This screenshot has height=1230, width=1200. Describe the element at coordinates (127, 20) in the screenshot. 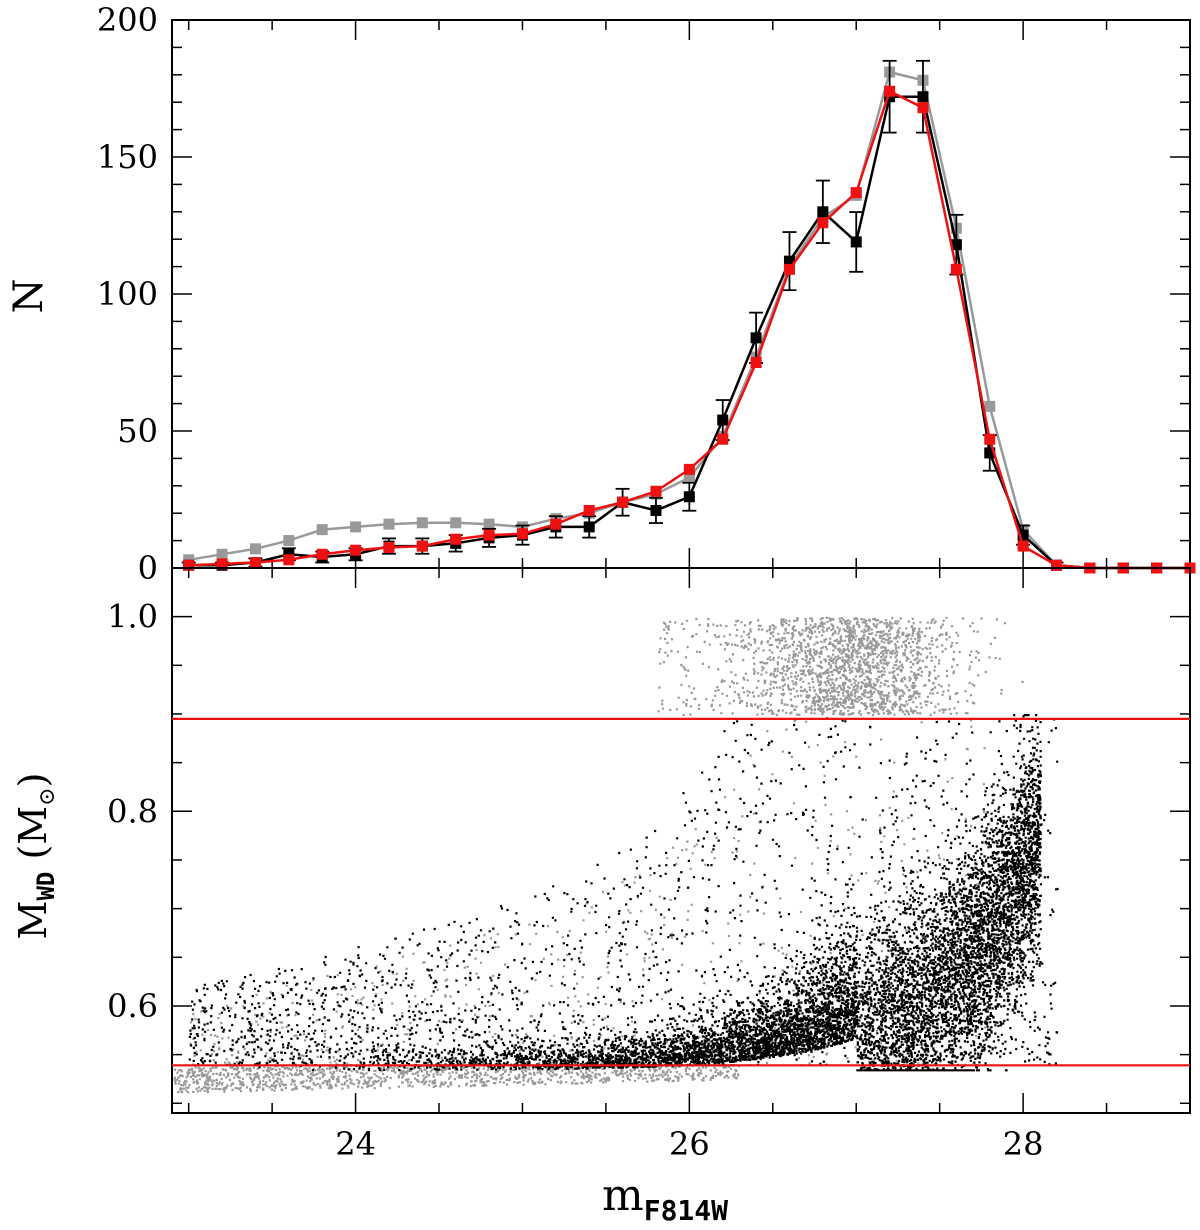

I see `top-y-tick-label: 200` at that location.